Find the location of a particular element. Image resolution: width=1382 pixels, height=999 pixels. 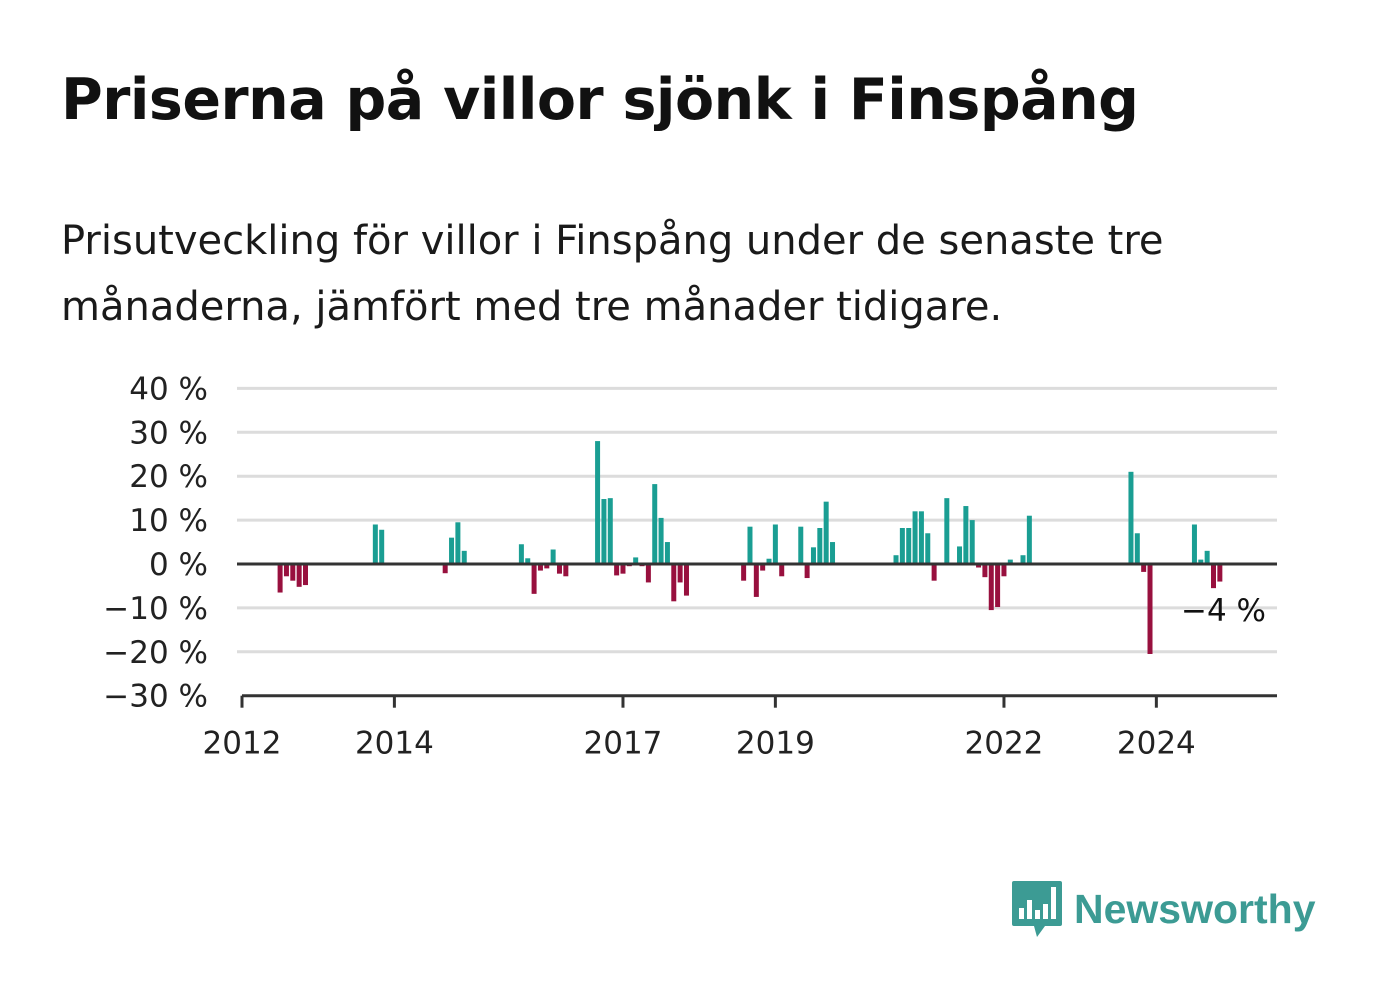

x-tick-label: 2024 is located at coordinates (1156, 744).